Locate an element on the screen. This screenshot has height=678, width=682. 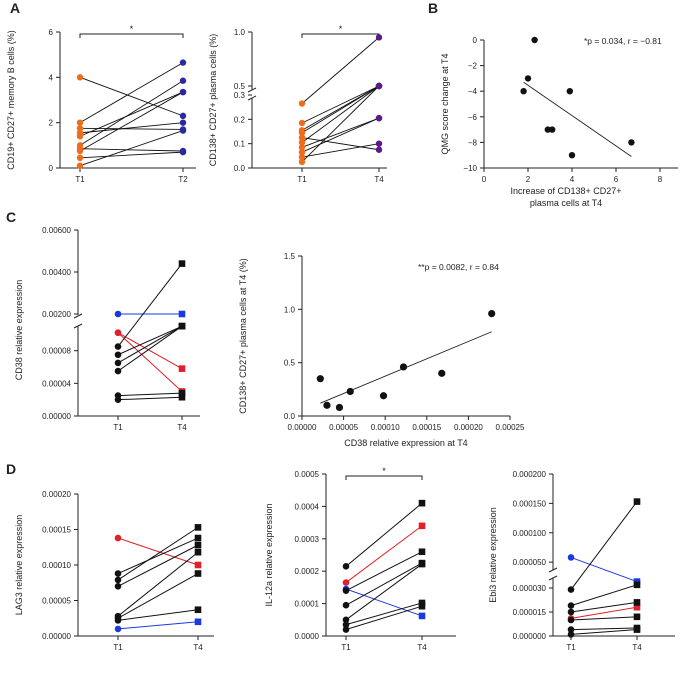
plot-d2 is located at coordinates (390, 557).